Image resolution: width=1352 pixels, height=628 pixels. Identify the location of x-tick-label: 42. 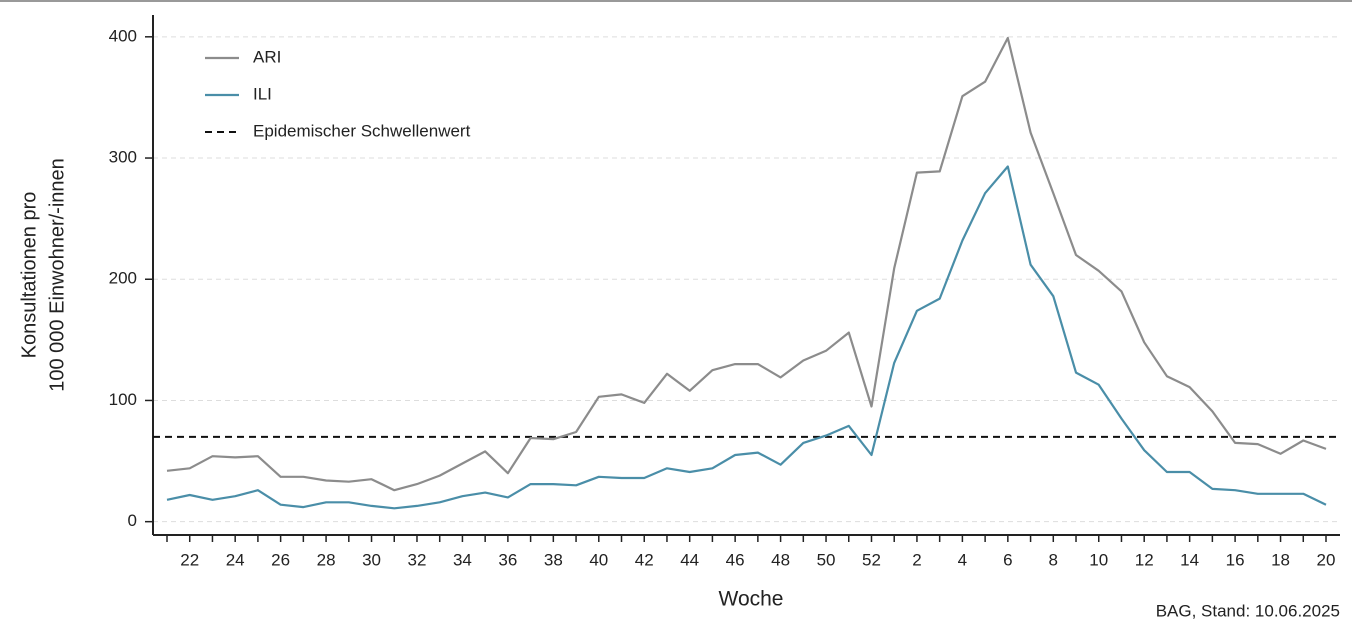
(644, 559).